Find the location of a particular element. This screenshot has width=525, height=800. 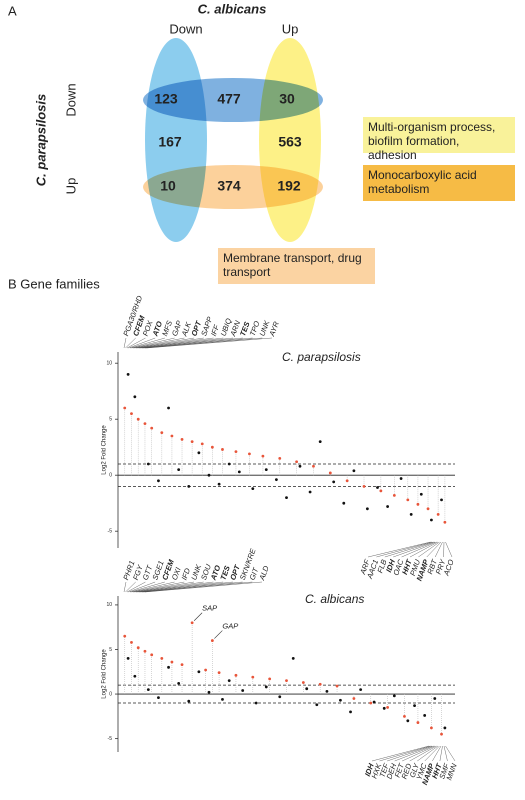

gene-label: IDH is located at coordinates (390, 566).